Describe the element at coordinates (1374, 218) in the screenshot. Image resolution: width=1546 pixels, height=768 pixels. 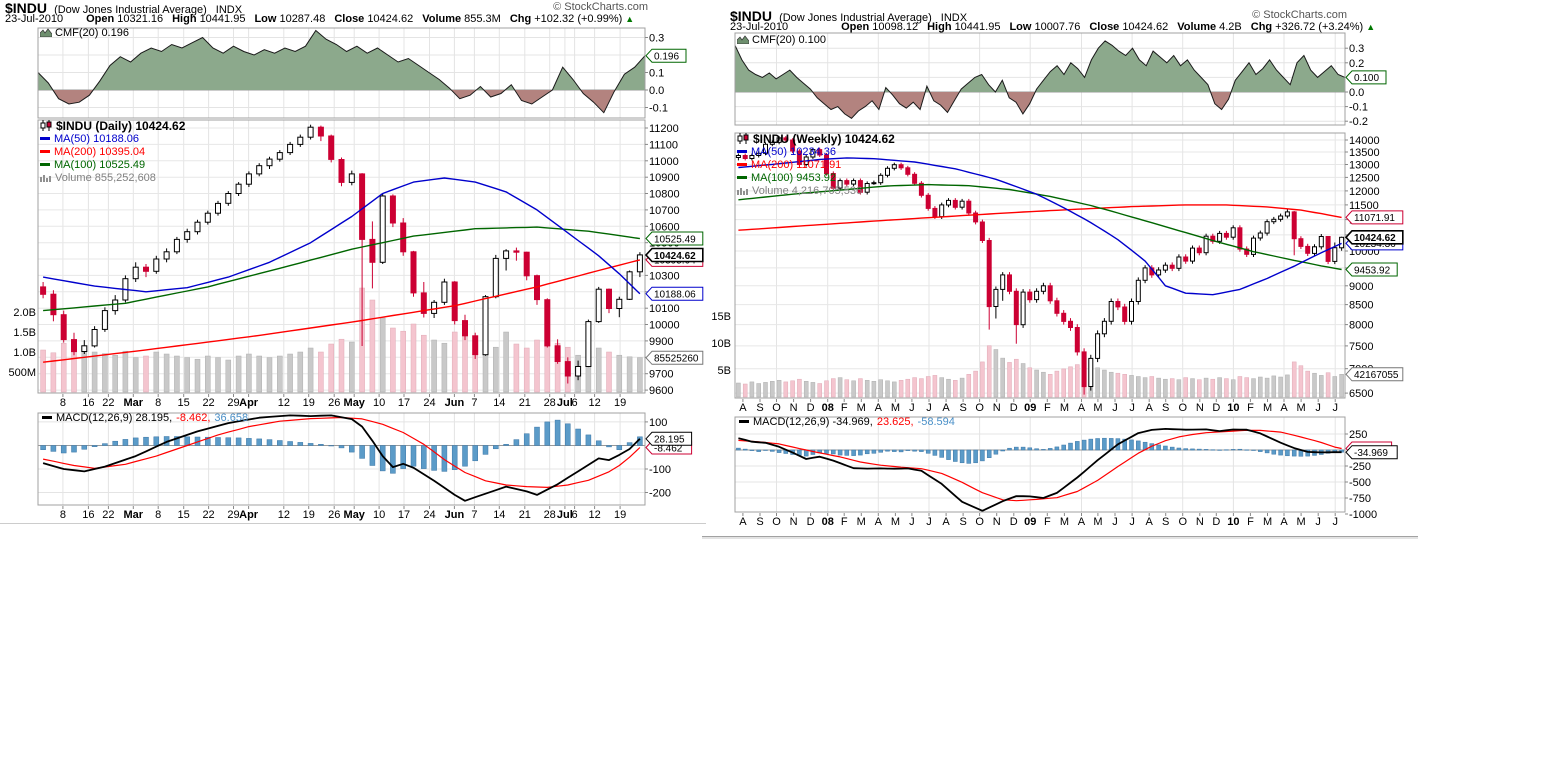
I see `svg-text: 11071.91` at that location.